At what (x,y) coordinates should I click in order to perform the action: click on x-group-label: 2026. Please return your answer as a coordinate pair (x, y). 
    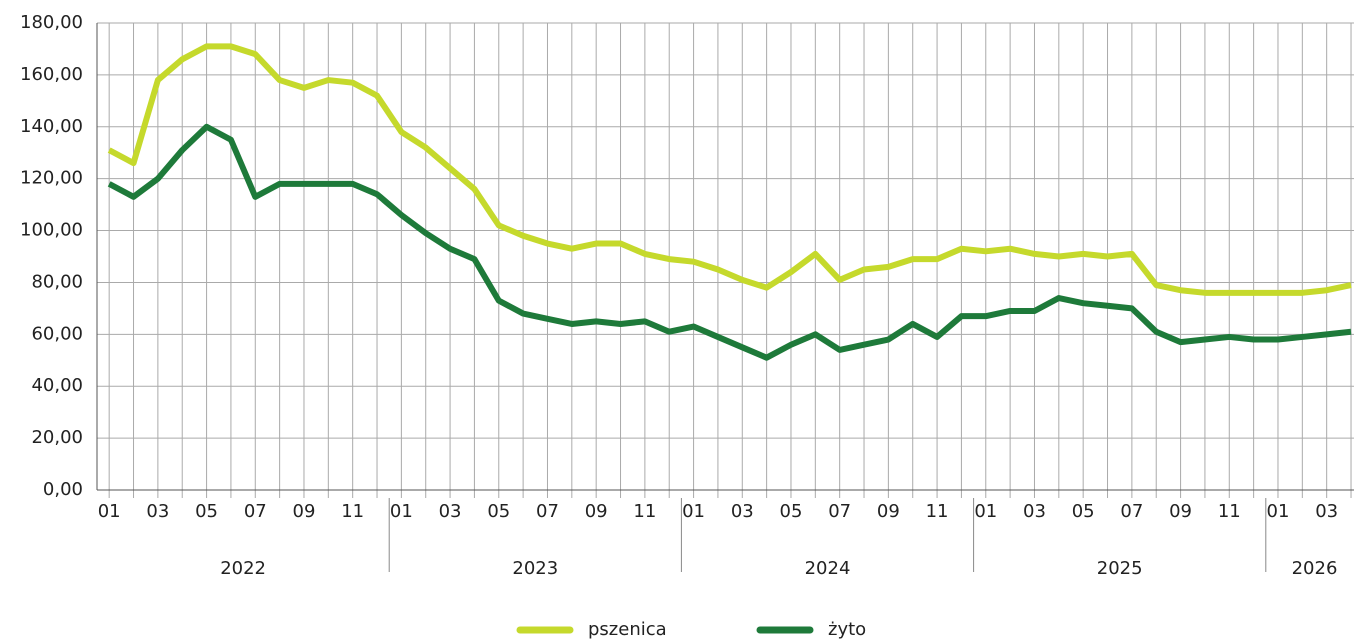
    Looking at the image, I should click on (1315, 568).